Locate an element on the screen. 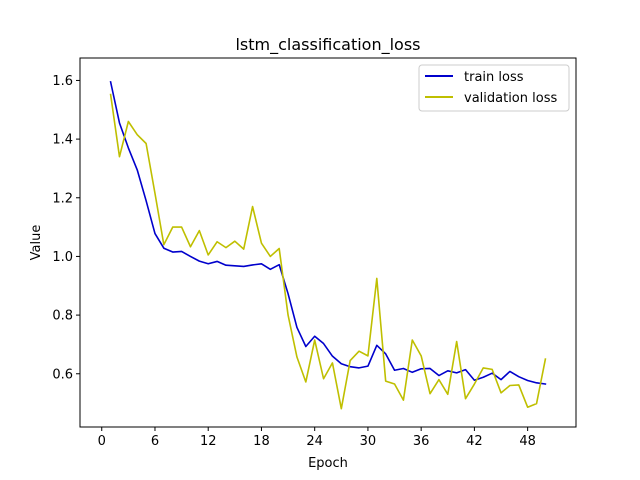 This screenshot has width=640, height=480. legend: train loss validation loss is located at coordinates (494, 88).